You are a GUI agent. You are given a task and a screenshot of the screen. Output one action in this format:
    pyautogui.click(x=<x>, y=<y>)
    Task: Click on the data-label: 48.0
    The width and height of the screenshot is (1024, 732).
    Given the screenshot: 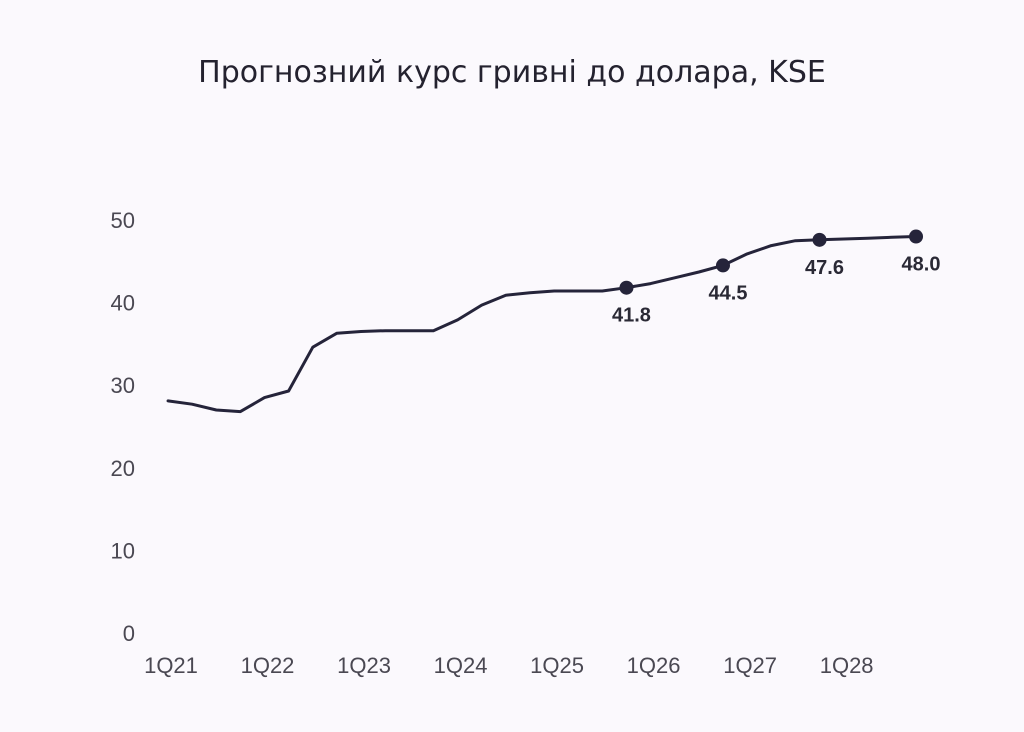 What is the action you would take?
    pyautogui.click(x=921, y=265)
    